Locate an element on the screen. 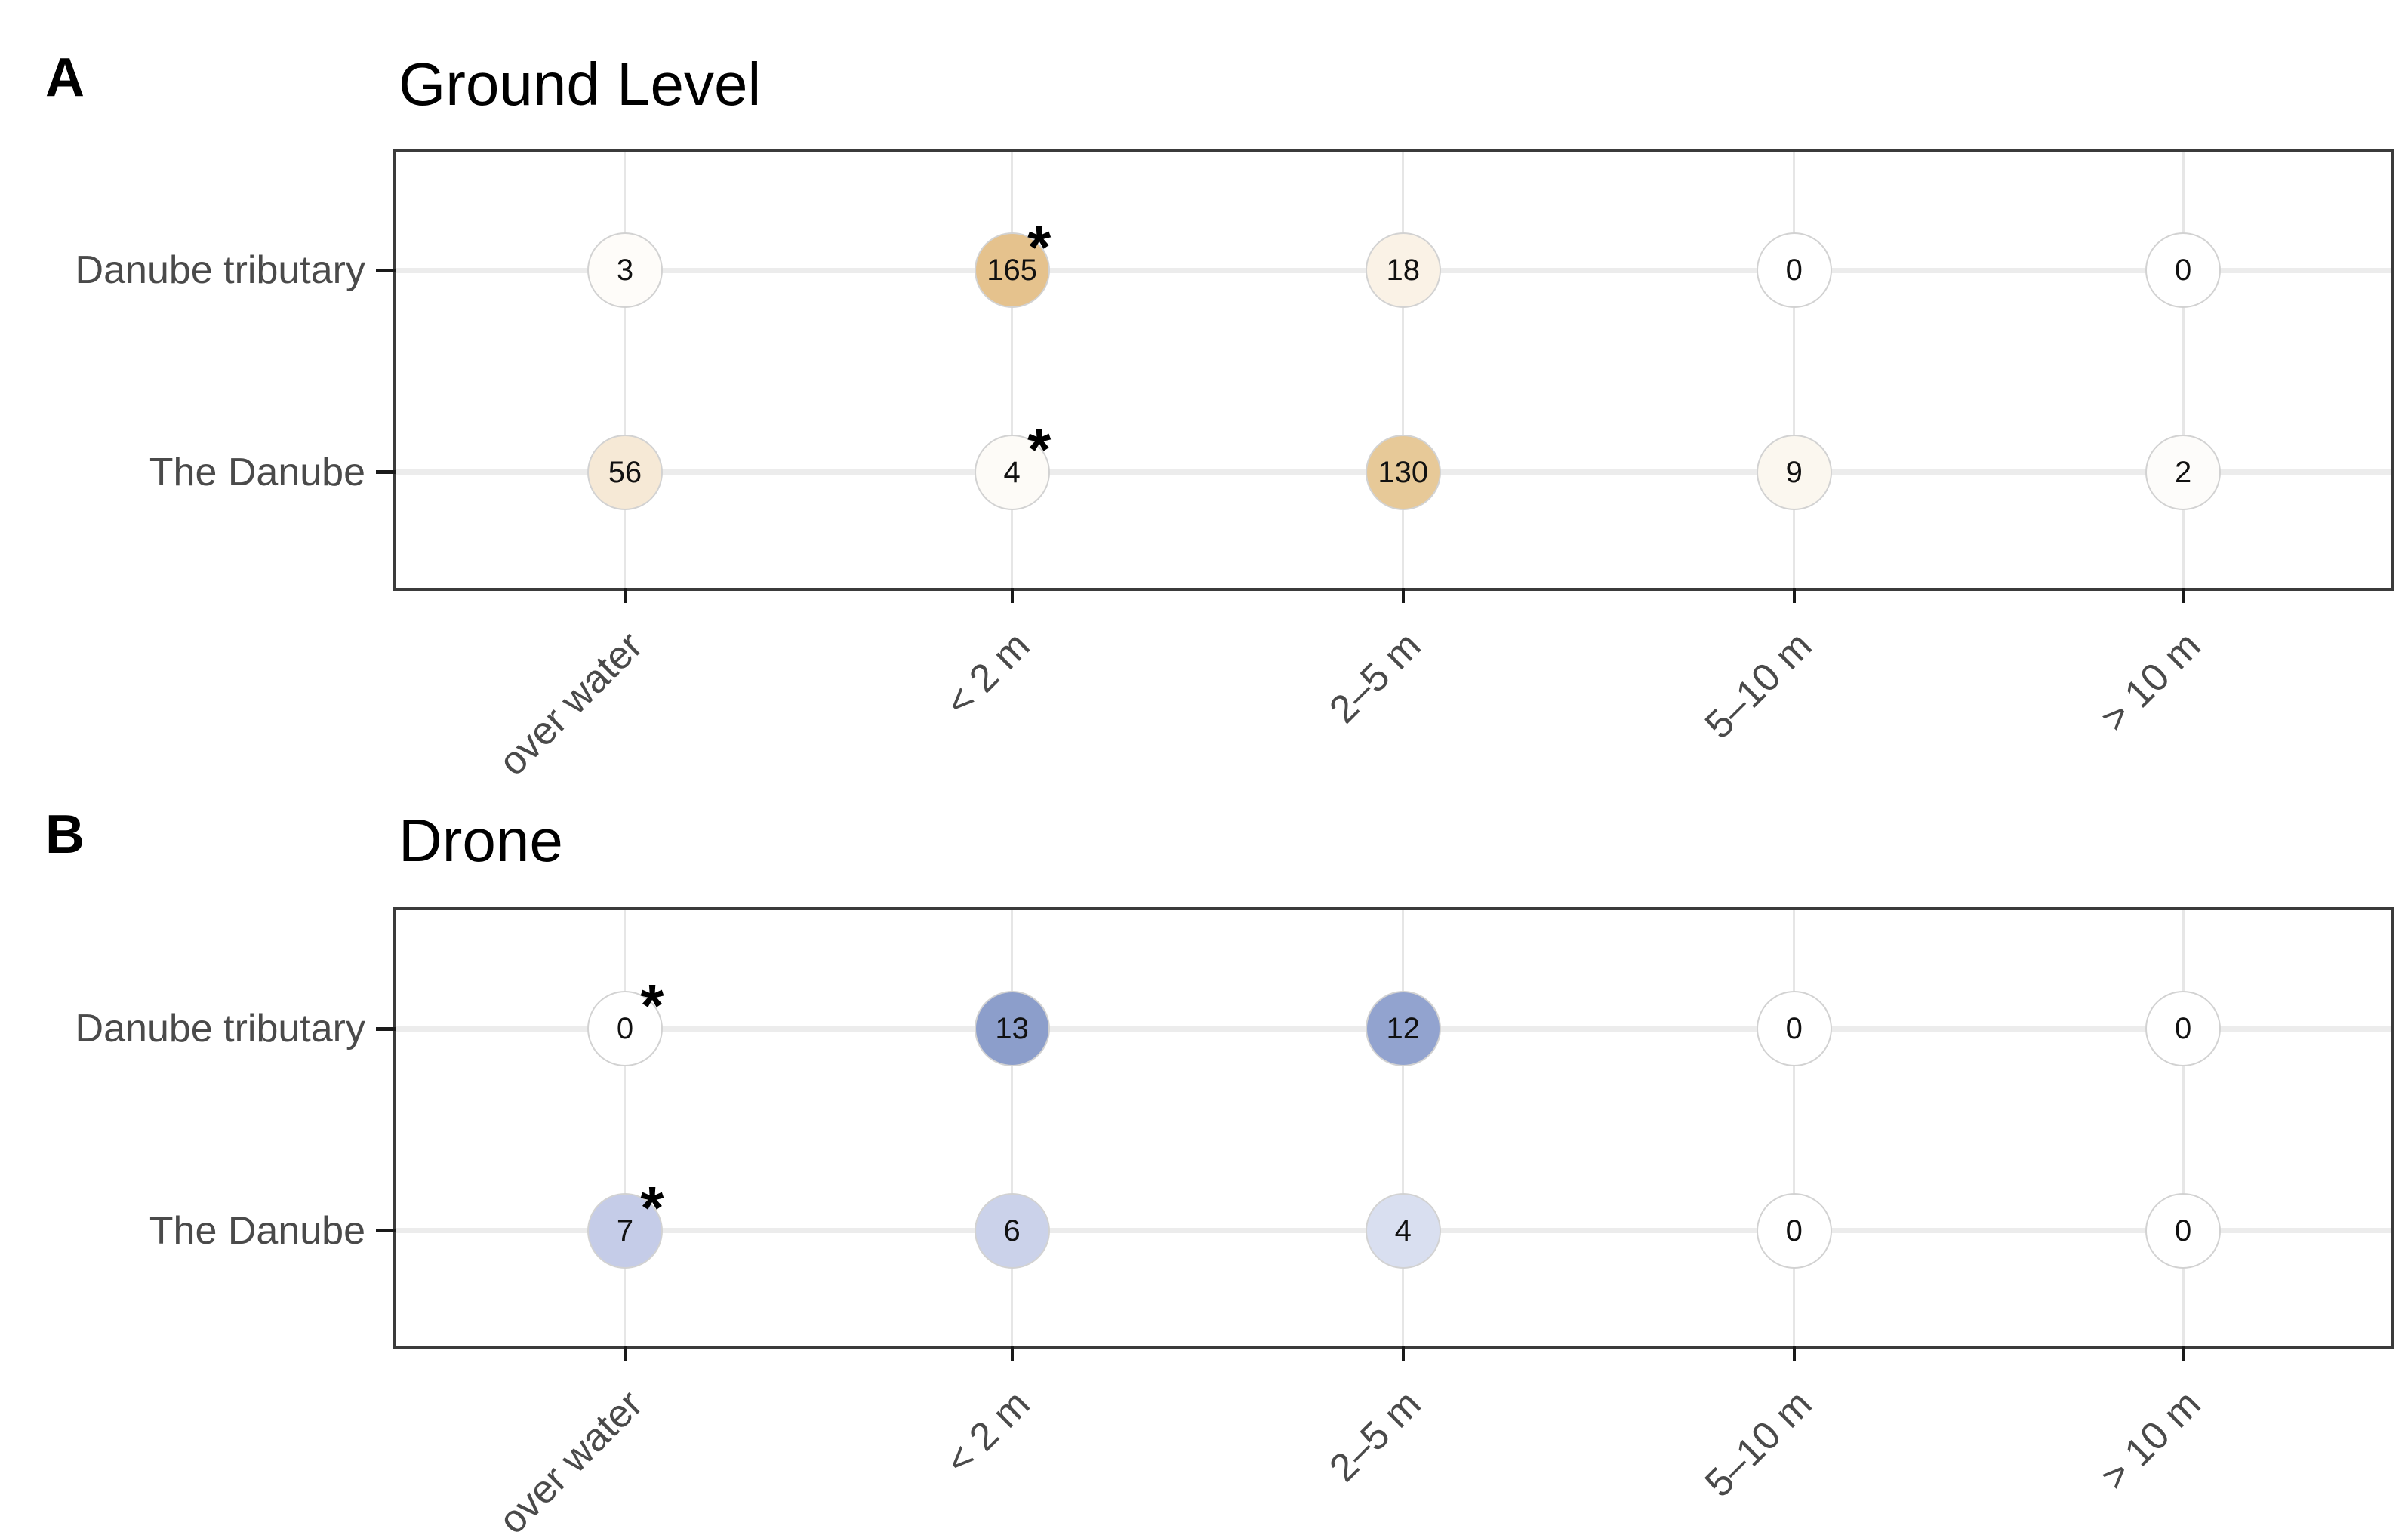 This screenshot has width=2408, height=1532. balloon-value: 56 is located at coordinates (625, 472).